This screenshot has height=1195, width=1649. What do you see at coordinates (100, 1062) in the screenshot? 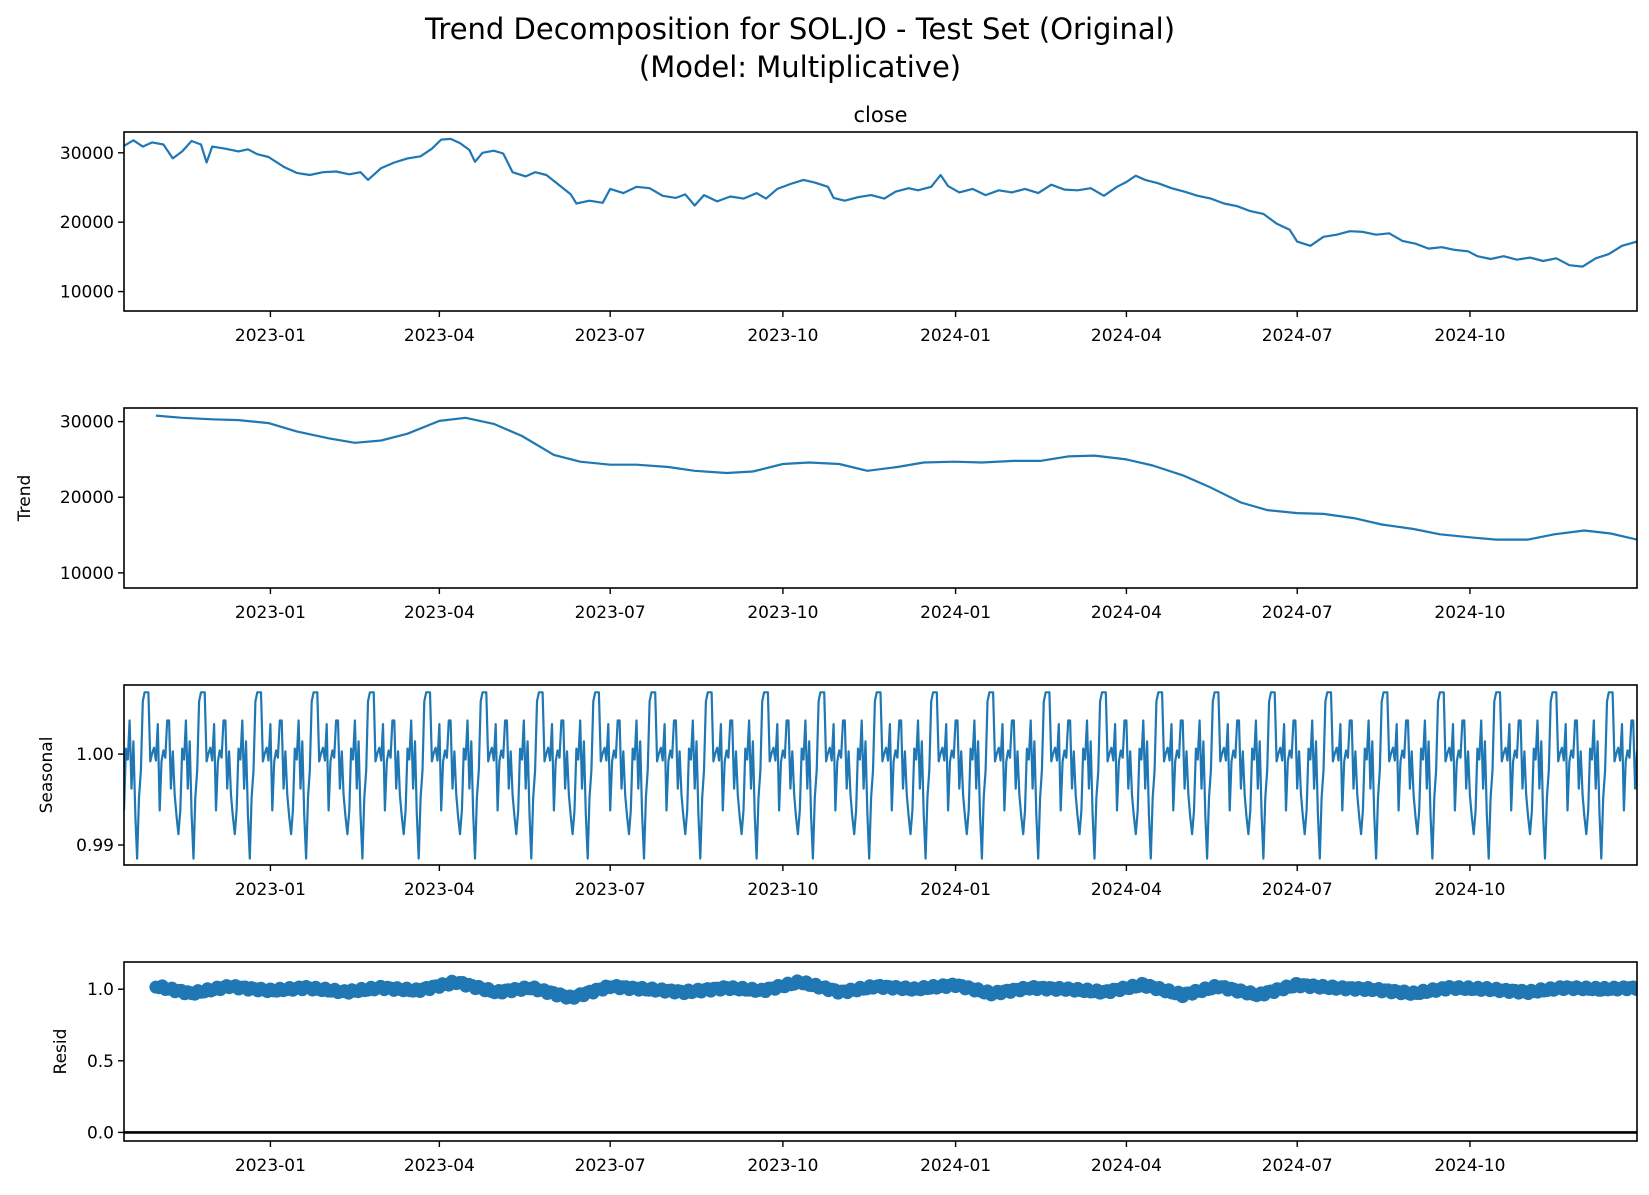
I see `y-tick-label: 0.5` at bounding box center [100, 1062].